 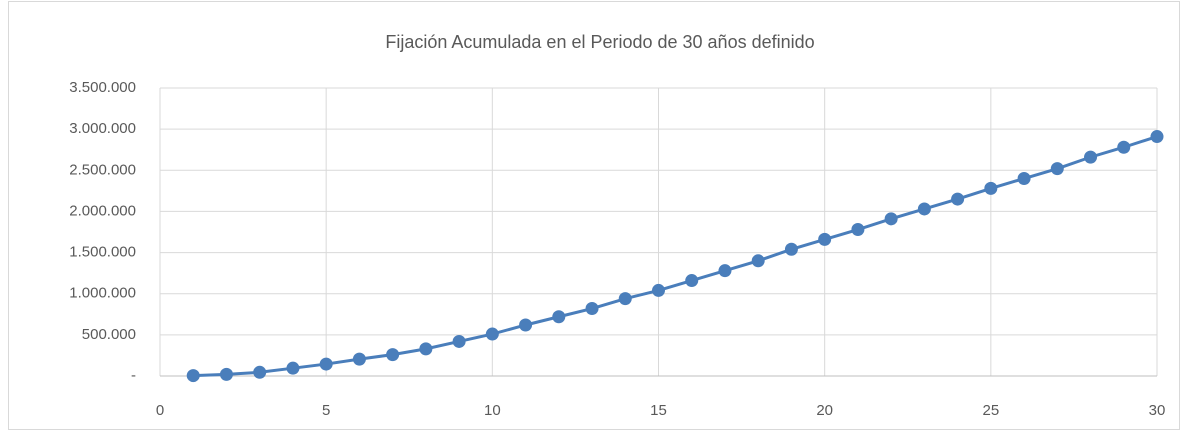 What do you see at coordinates (102, 87) in the screenshot?
I see `y-tick-label: 3.500.000` at bounding box center [102, 87].